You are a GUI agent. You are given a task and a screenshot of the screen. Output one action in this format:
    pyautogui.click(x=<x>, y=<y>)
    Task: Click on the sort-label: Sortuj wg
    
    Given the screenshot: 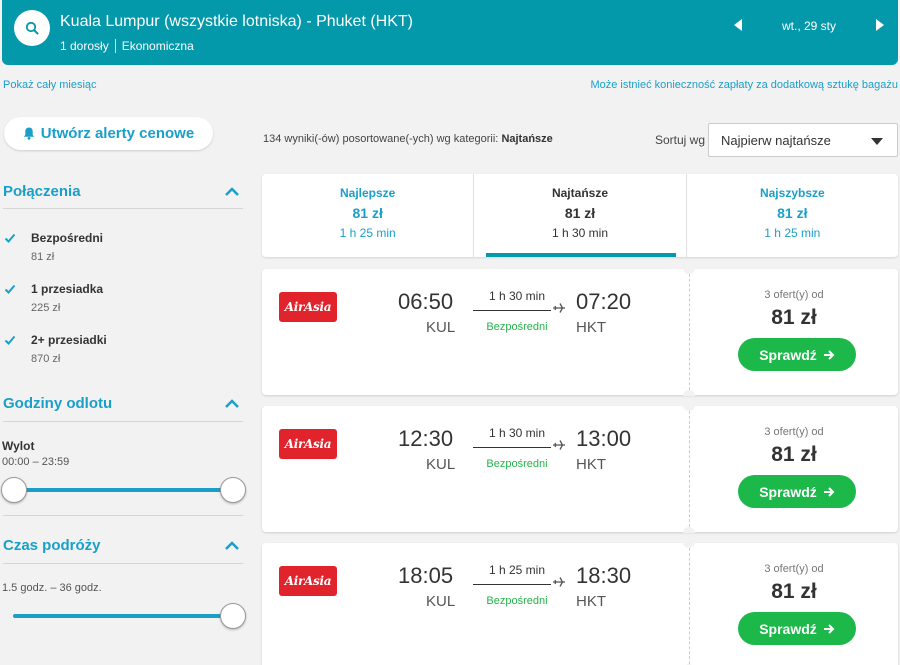 What is the action you would take?
    pyautogui.click(x=680, y=140)
    